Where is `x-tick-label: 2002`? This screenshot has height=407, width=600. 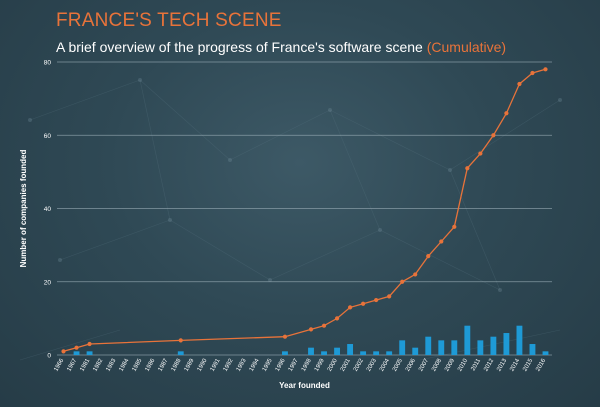 x-tick-label: 2002 is located at coordinates (359, 364).